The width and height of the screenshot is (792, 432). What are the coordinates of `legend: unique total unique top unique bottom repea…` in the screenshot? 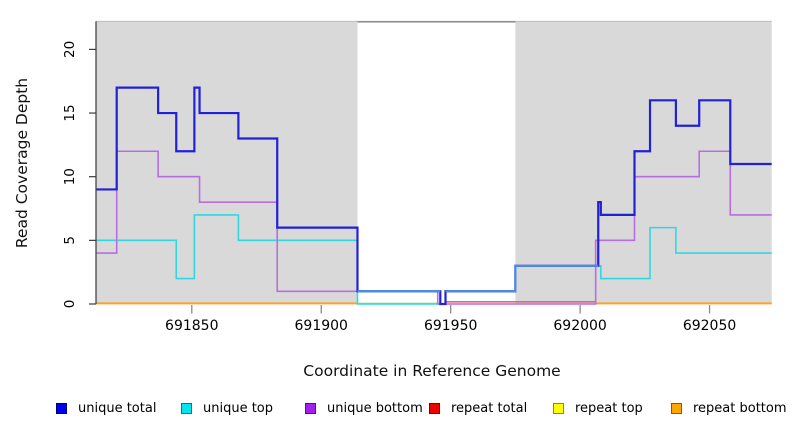 It's located at (396, 411).